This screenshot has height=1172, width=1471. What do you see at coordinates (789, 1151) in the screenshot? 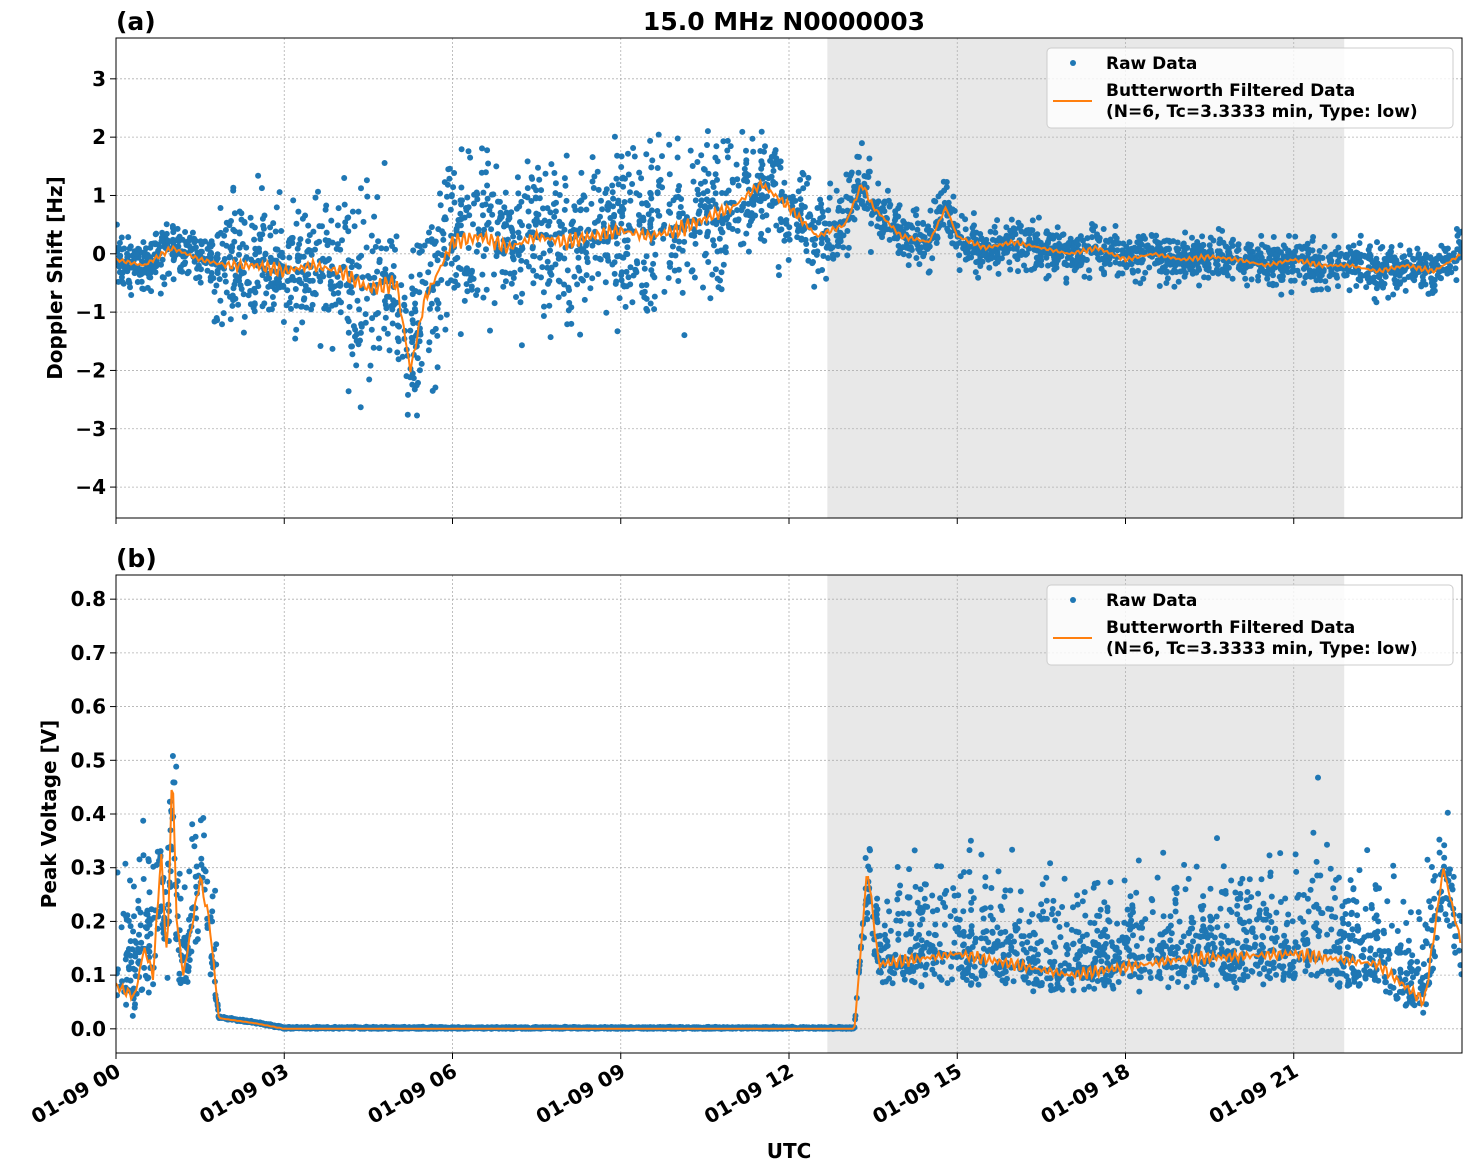
I see `x-axis-label: UTC` at bounding box center [789, 1151].